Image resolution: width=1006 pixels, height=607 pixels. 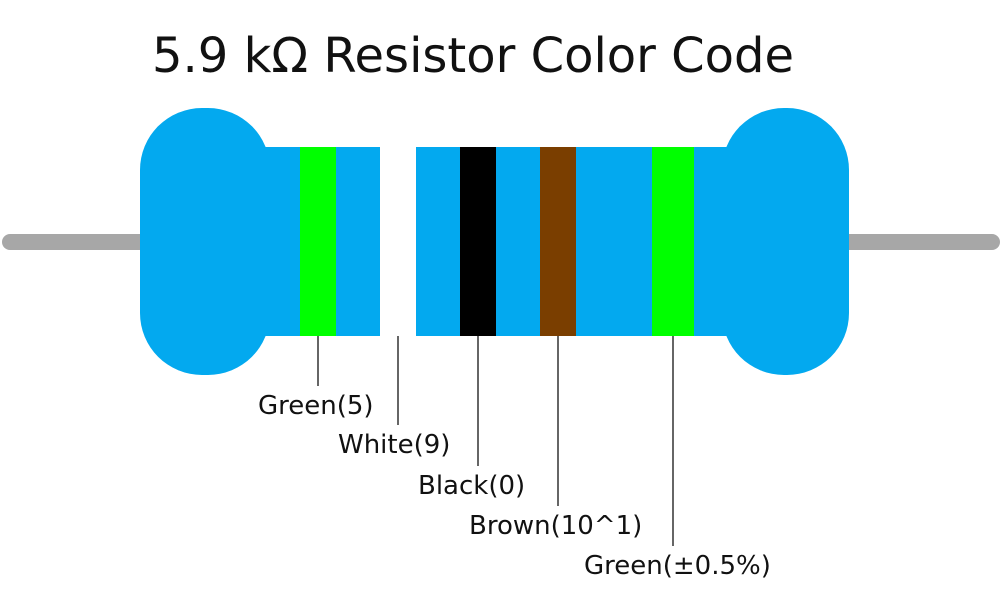 I want to click on band-label-brown: Brown(10^1), so click(x=555, y=526).